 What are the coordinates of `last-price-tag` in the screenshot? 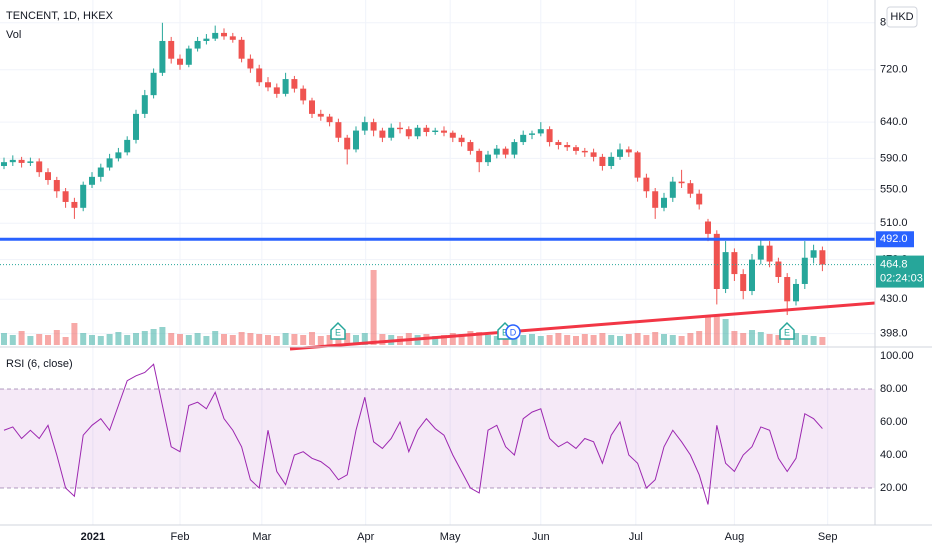 It's located at (900, 271).